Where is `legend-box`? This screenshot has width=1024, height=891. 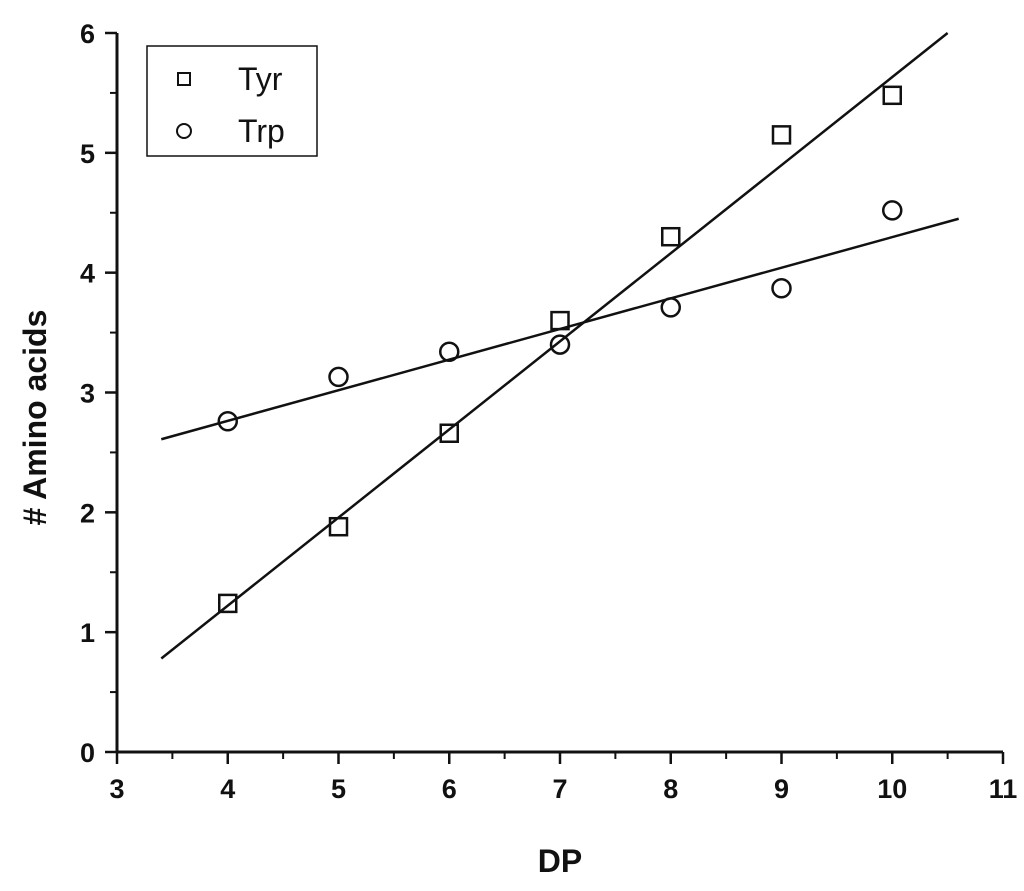
legend-box is located at coordinates (232, 101).